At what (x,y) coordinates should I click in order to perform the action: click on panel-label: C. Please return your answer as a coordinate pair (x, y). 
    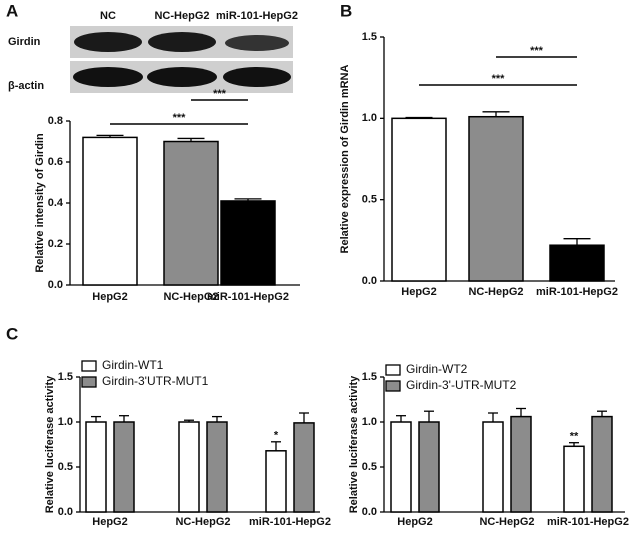
    Looking at the image, I should click on (12, 333).